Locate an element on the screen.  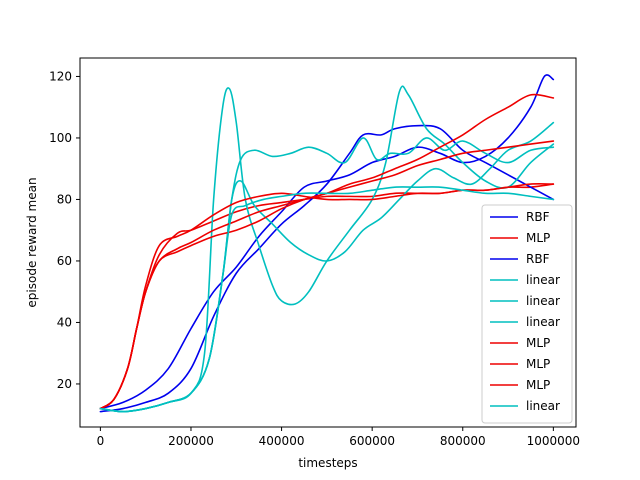
y-tick-label: 60 is located at coordinates (64, 261).